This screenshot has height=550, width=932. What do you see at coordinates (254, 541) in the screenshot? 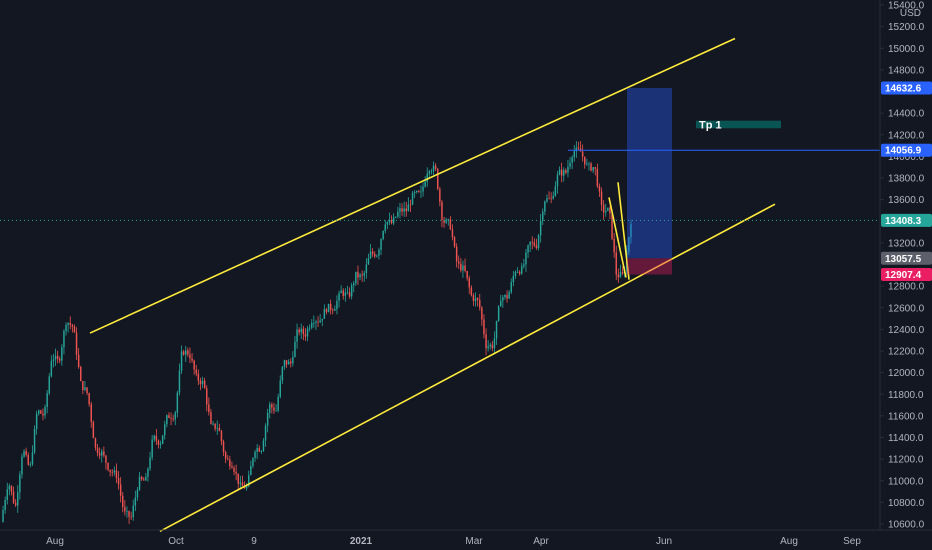
I see `time-tick-label: 9` at bounding box center [254, 541].